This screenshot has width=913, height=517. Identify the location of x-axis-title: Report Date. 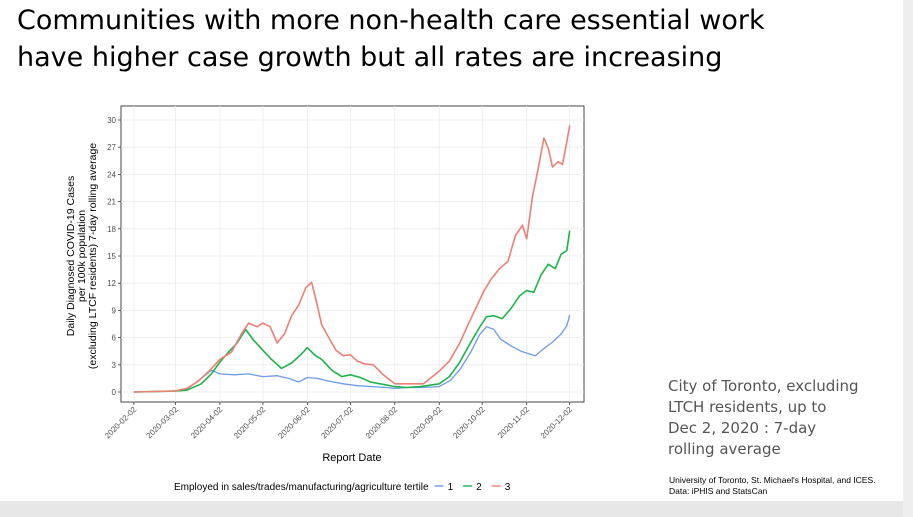
(351, 458).